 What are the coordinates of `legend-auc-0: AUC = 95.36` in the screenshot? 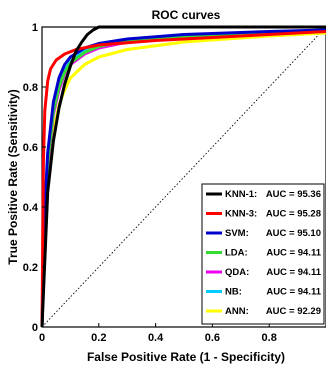 It's located at (293, 194).